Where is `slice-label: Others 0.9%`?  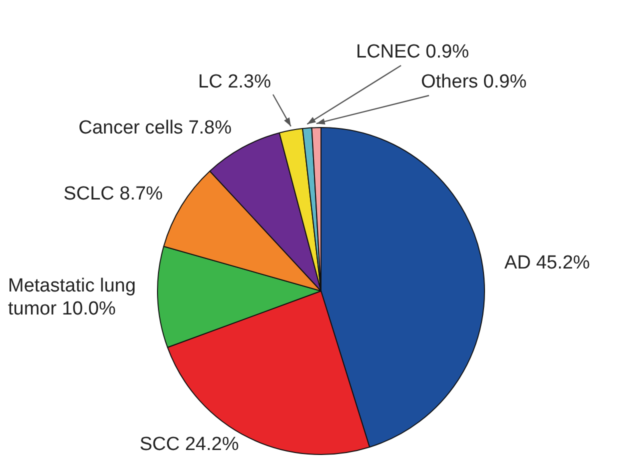 slice-label: Others 0.9% is located at coordinates (474, 82).